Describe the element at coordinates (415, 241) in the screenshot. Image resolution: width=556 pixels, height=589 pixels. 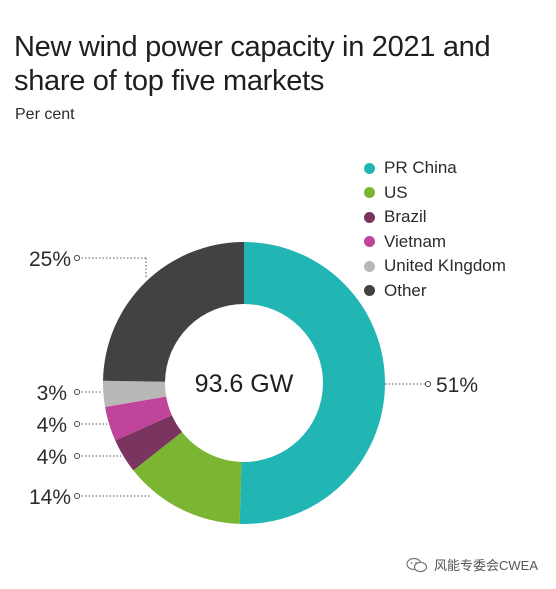
I see `legend-label-vietnam: Vietnam` at that location.